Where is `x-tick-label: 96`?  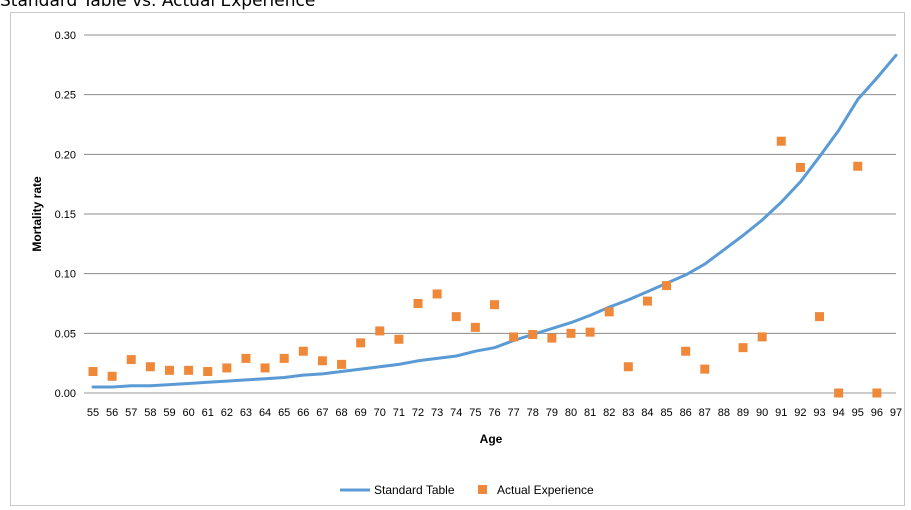 x-tick-label: 96 is located at coordinates (877, 413).